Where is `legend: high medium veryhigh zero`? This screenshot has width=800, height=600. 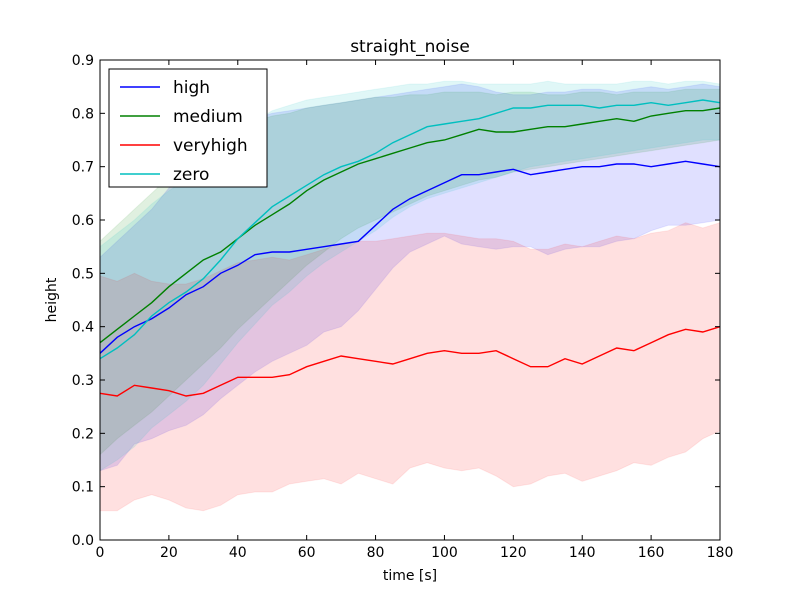 legend: high medium veryhigh zero is located at coordinates (188, 128).